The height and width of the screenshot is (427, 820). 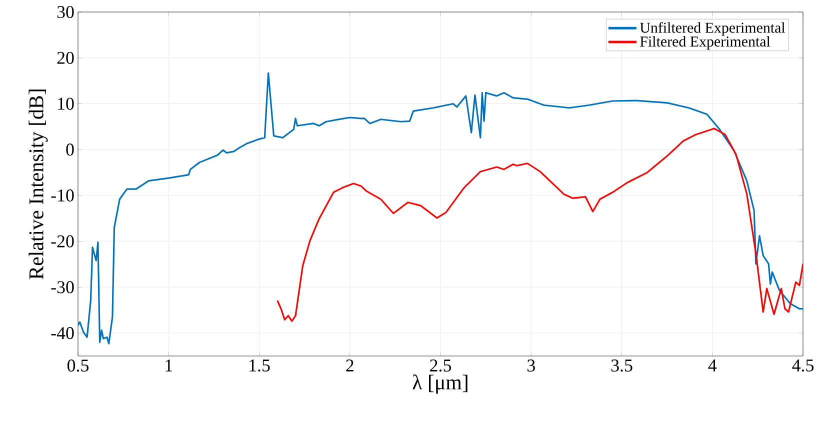 I want to click on x-tick-label: 3.5, so click(x=621, y=366).